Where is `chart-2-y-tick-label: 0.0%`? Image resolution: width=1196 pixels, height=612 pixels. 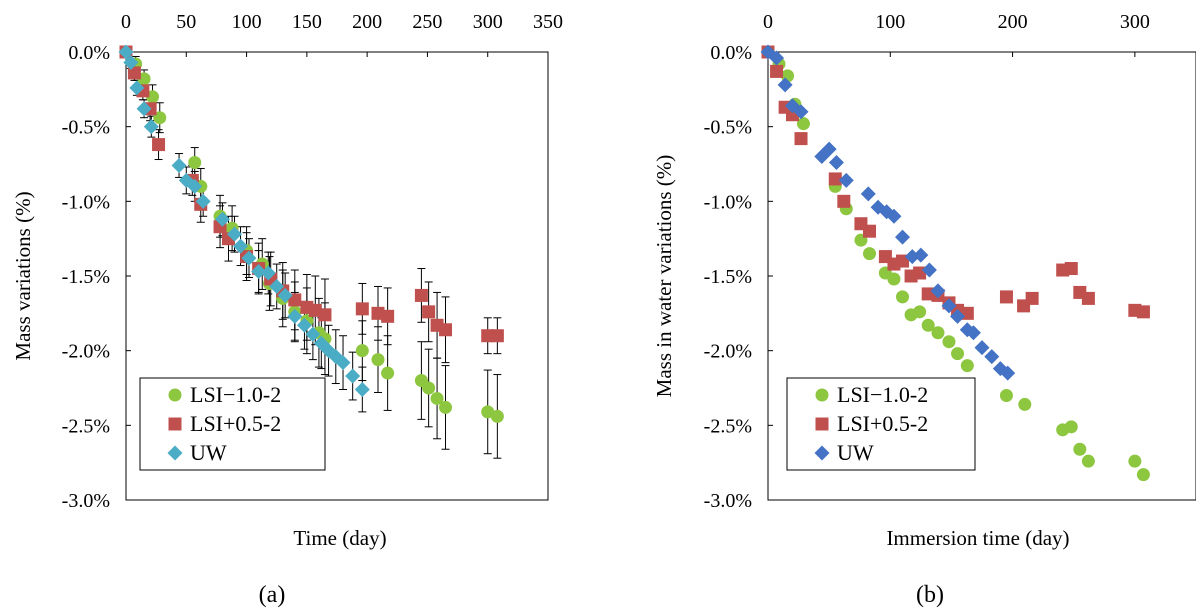 chart-2-y-tick-label: 0.0% is located at coordinates (731, 53).